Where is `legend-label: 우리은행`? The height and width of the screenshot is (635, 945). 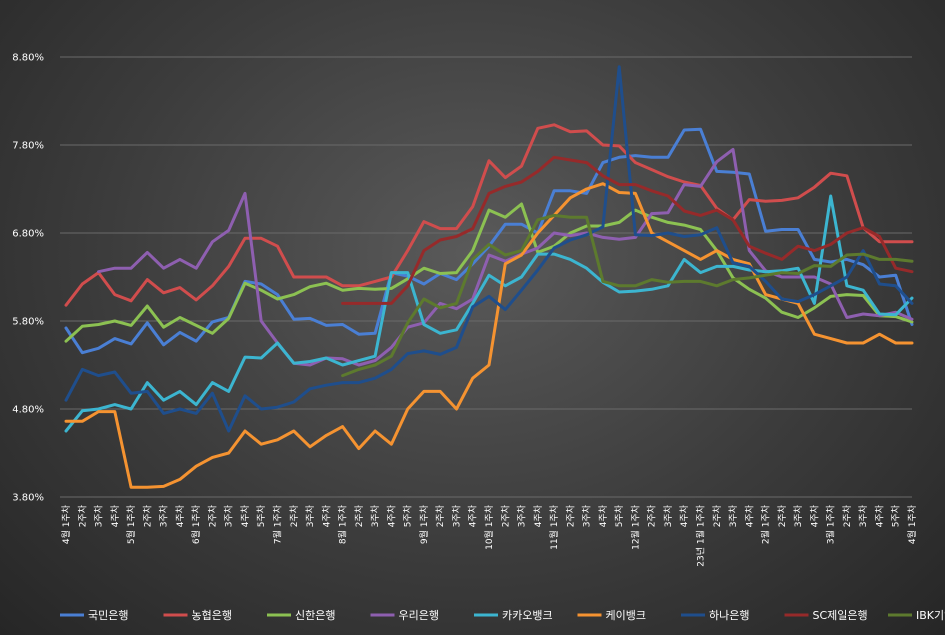
legend-label: 우리은행 is located at coordinates (419, 615).